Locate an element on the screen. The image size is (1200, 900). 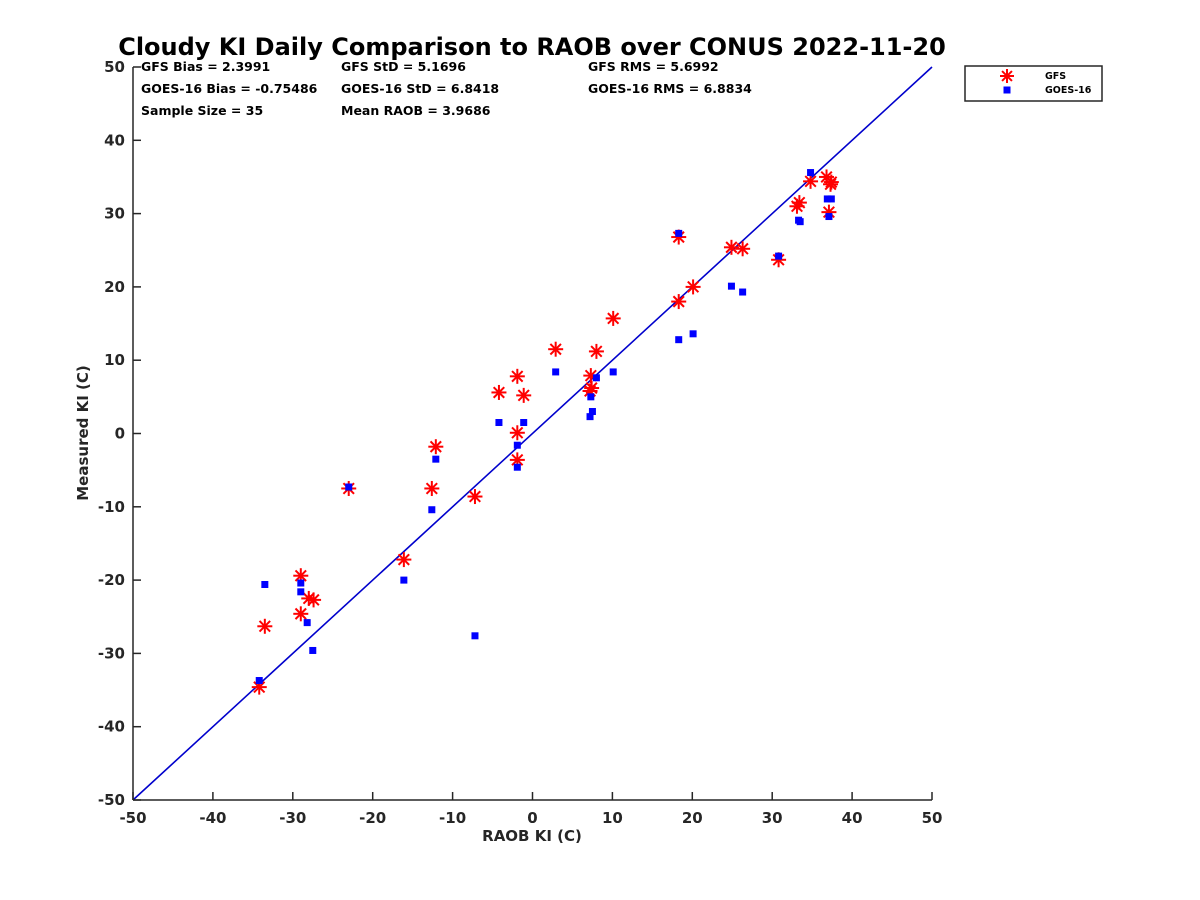
legend-box is located at coordinates (1033, 83).